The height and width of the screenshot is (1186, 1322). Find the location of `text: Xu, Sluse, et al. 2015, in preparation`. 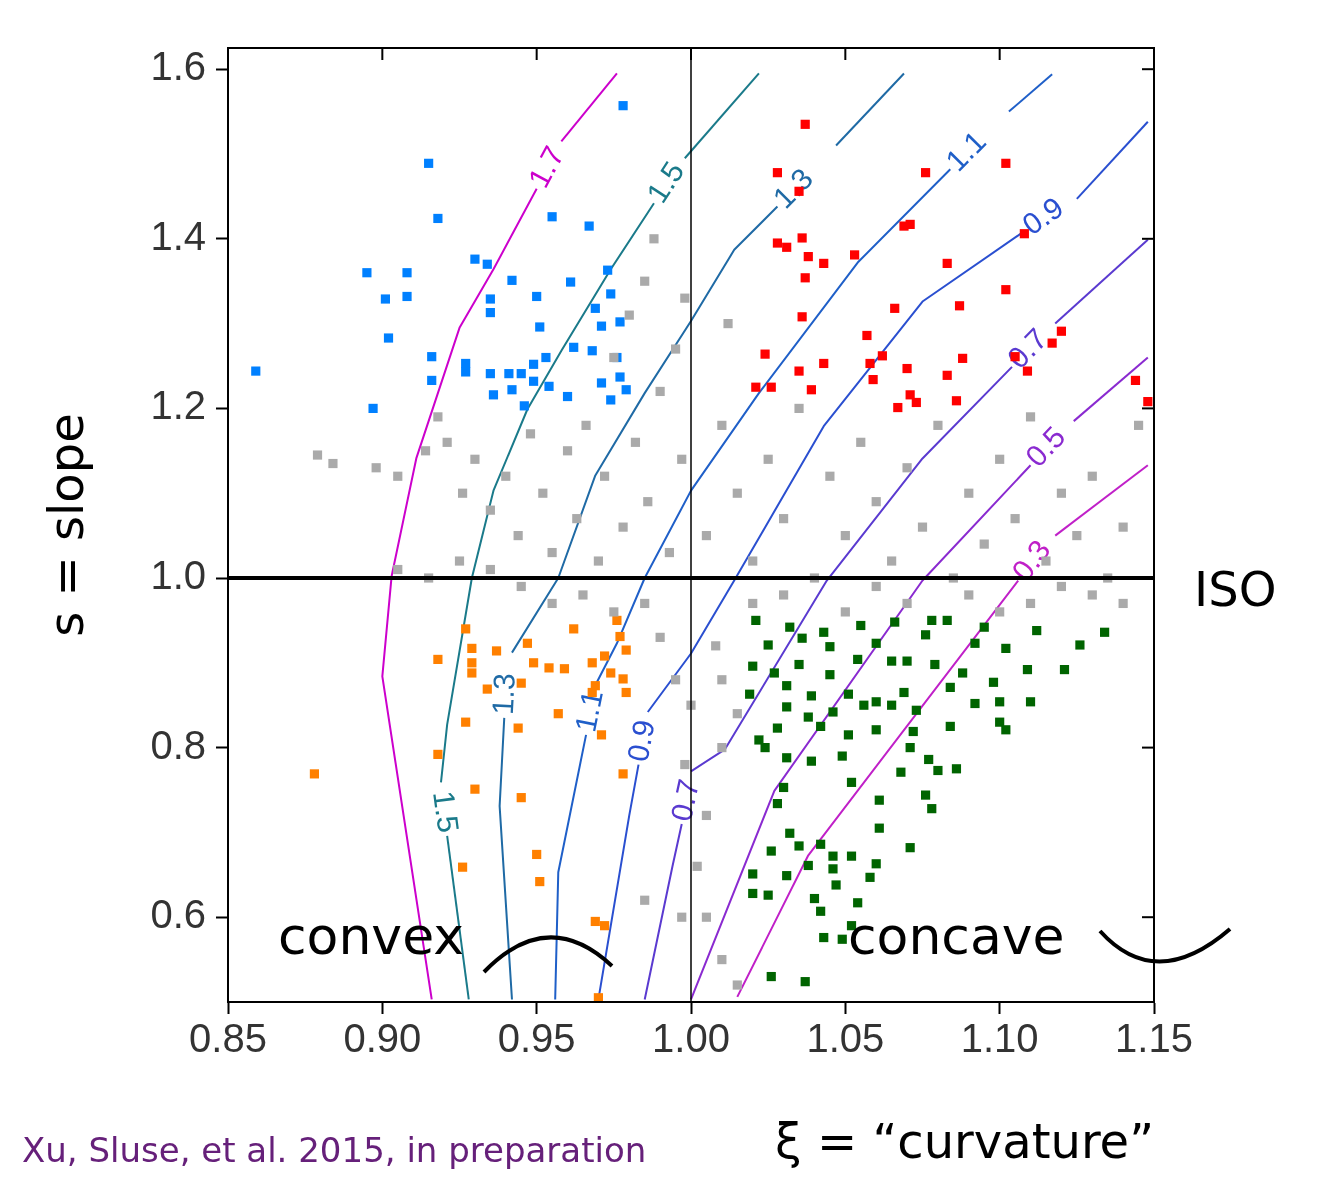

text: Xu, Sluse, et al. 2015, in preparation is located at coordinates (334, 1150).